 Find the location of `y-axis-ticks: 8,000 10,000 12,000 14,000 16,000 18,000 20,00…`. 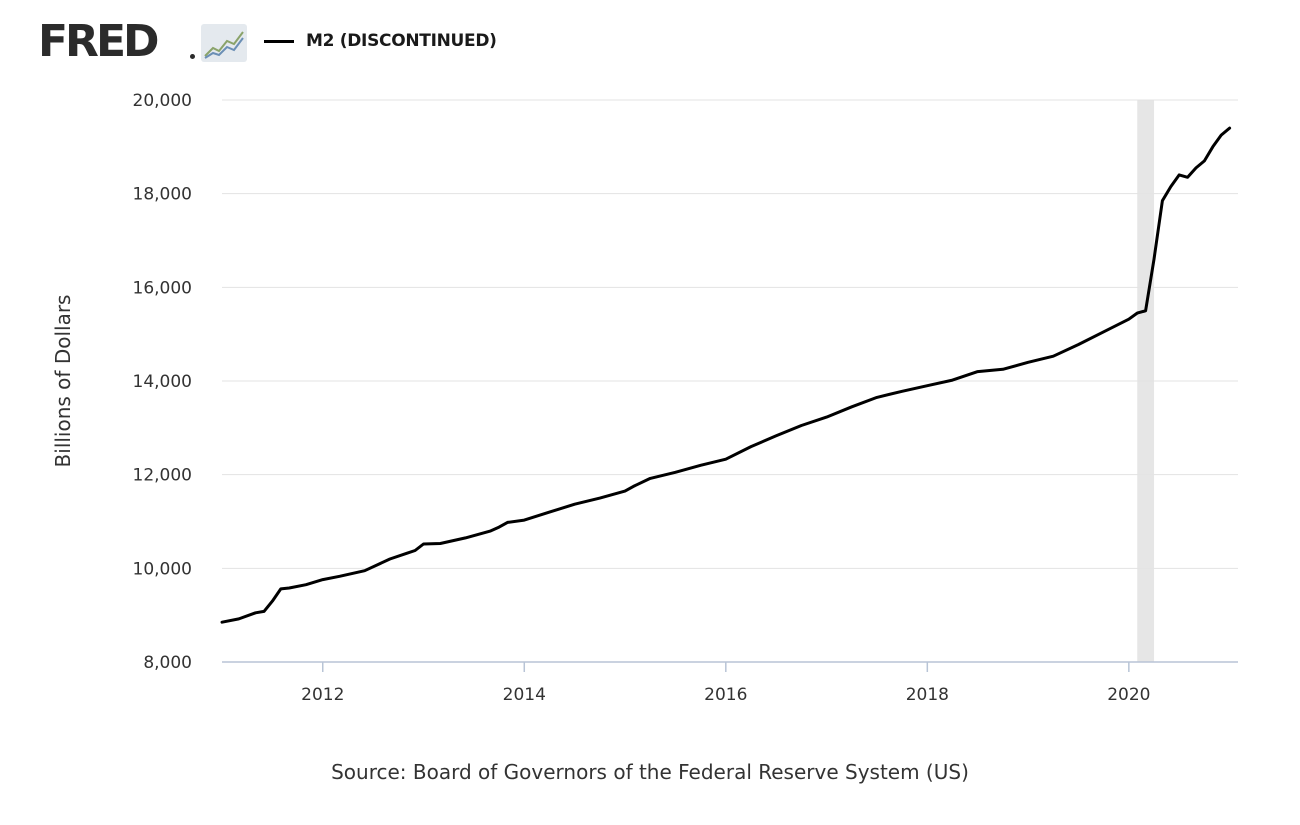

y-axis-ticks: 8,000 10,000 12,000 14,000 16,000 18,000 20,00… is located at coordinates (162, 382).